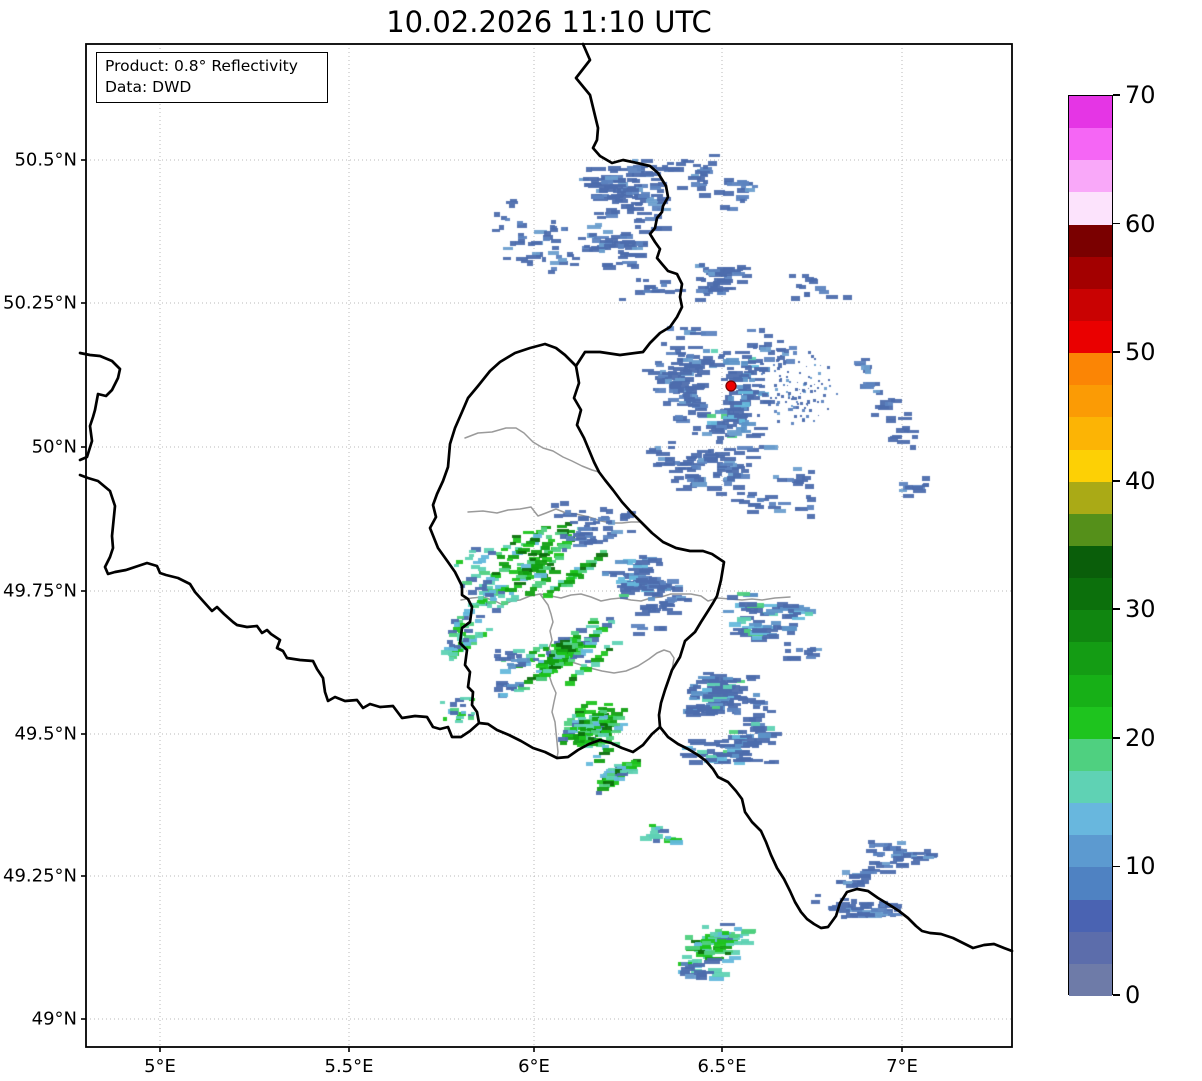 This screenshot has height=1081, width=1202. I want to click on colorbar, so click(1090, 545).